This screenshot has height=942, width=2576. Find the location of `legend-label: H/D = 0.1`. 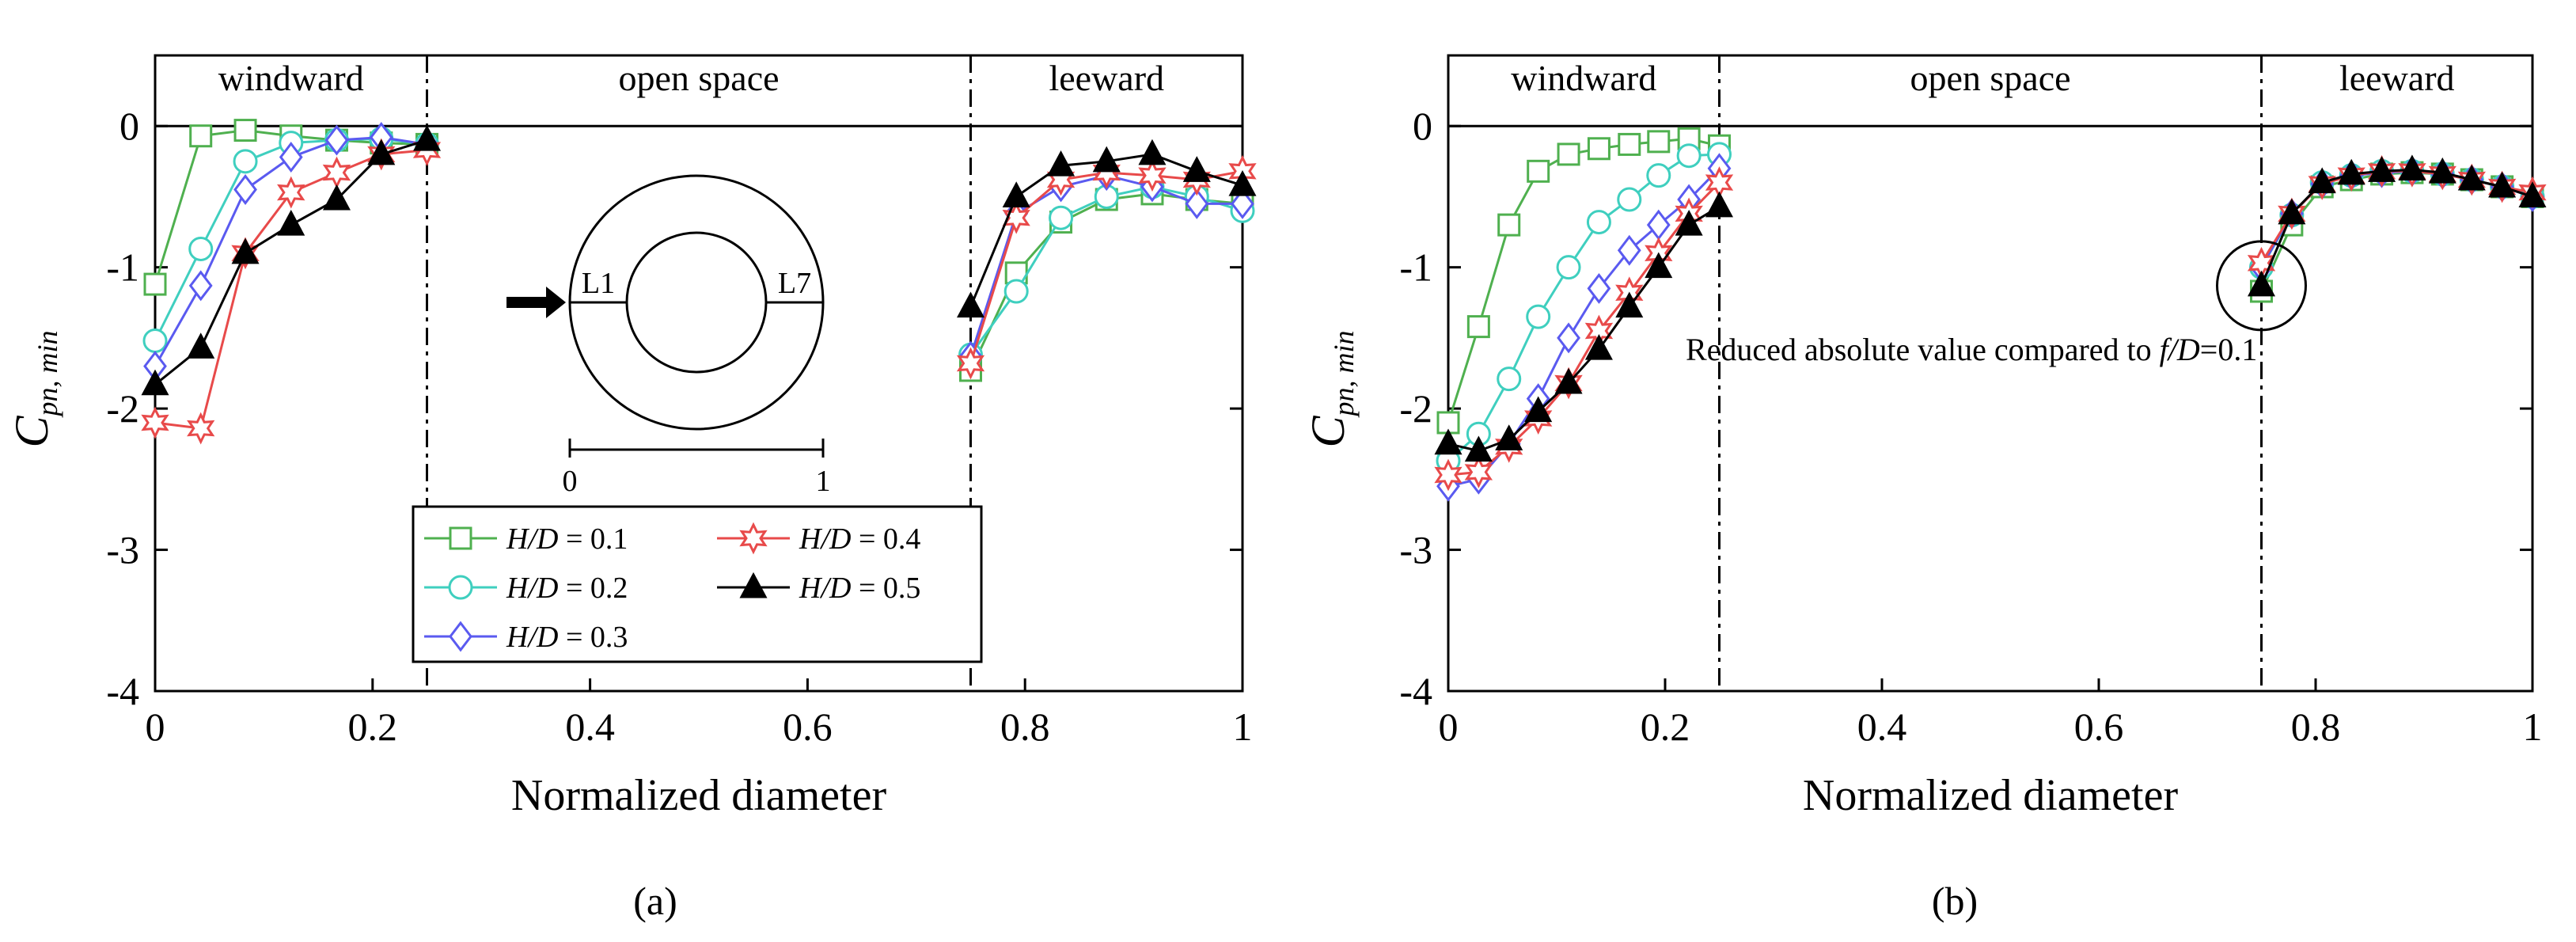

legend-label: H/D = 0.1 is located at coordinates (567, 539).